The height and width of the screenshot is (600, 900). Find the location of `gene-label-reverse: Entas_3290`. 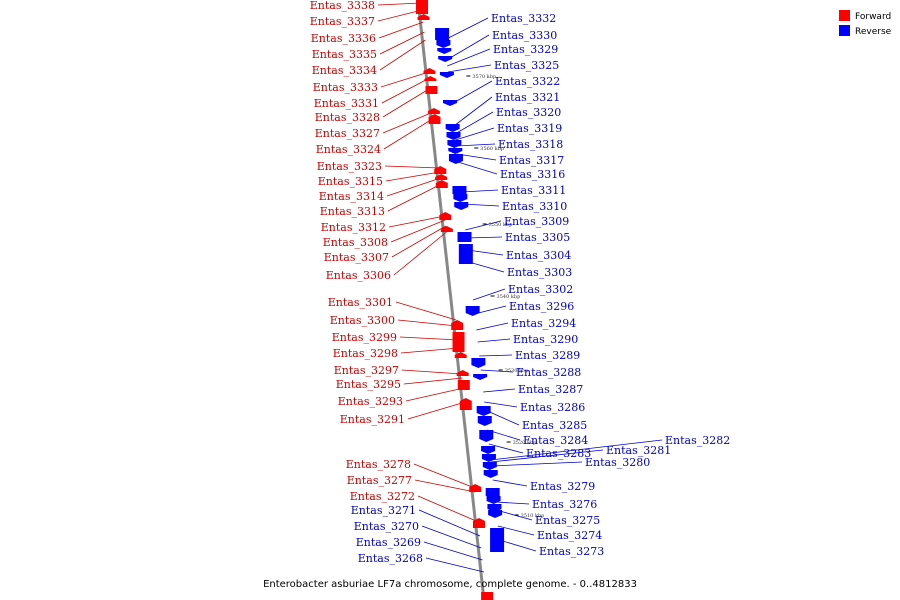

gene-label-reverse: Entas_3290 is located at coordinates (545, 339).